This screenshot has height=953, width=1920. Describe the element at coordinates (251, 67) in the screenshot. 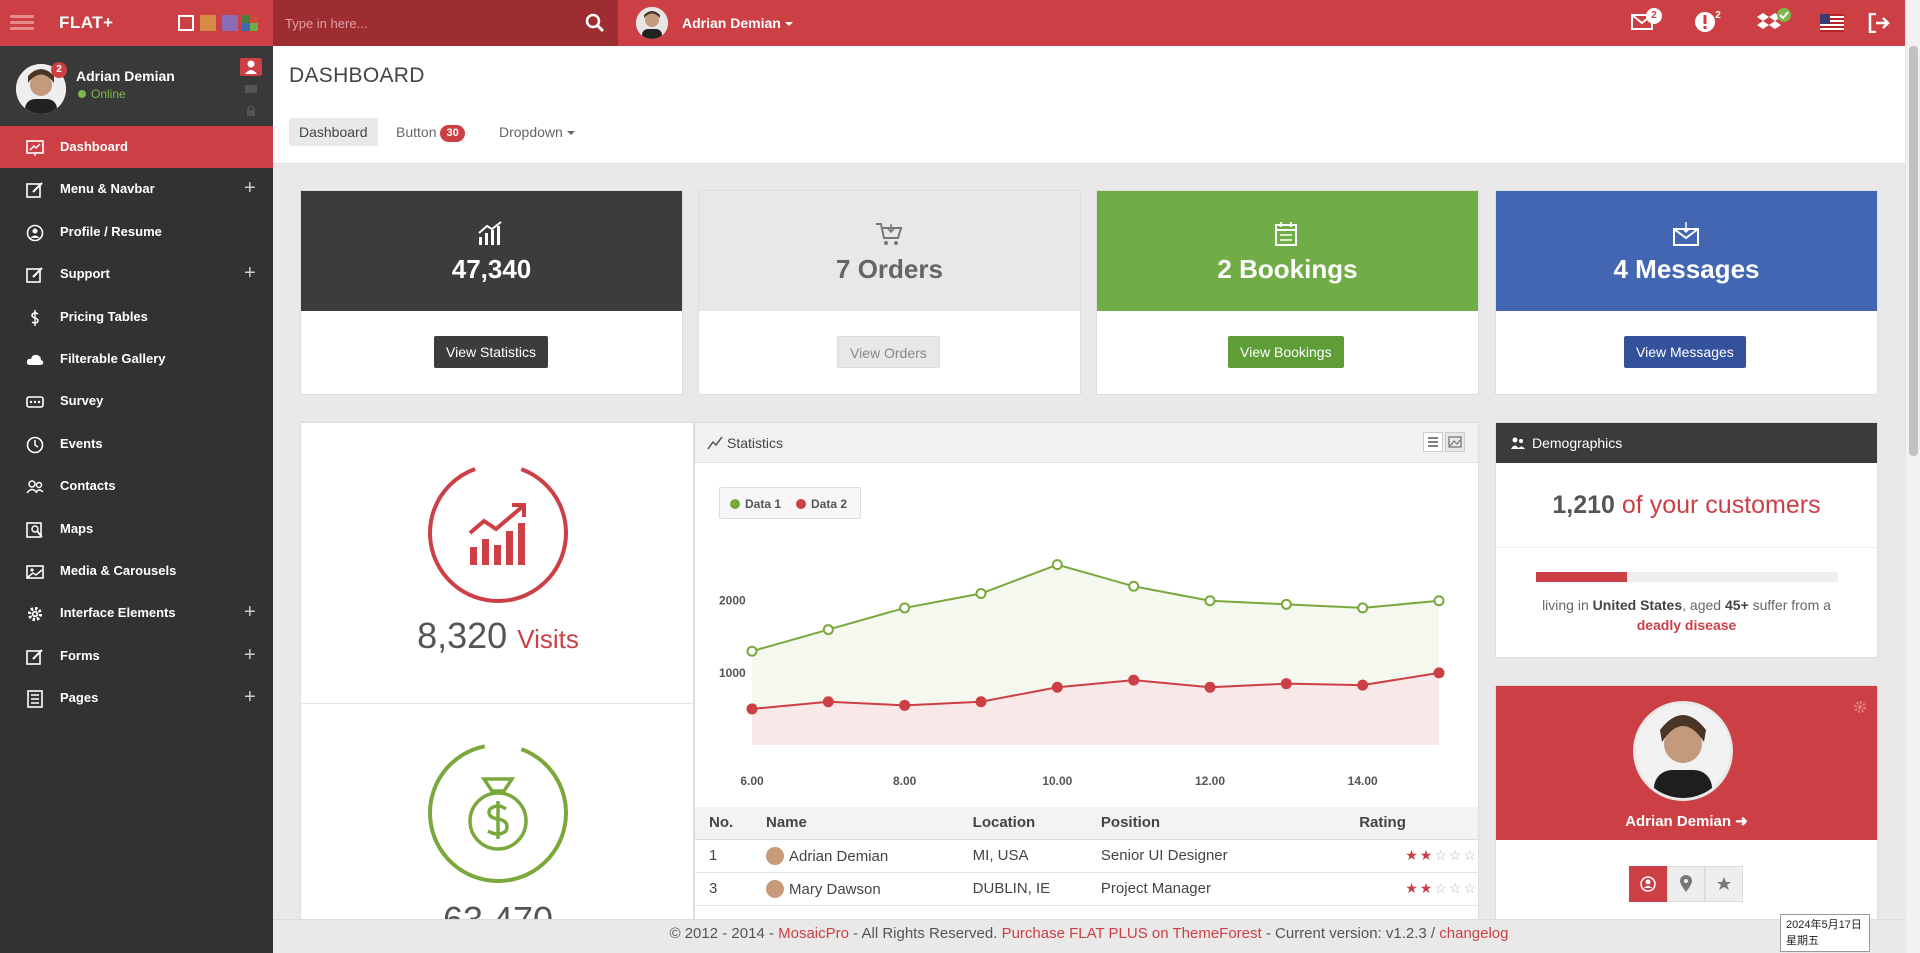

I see `user-icon` at that location.